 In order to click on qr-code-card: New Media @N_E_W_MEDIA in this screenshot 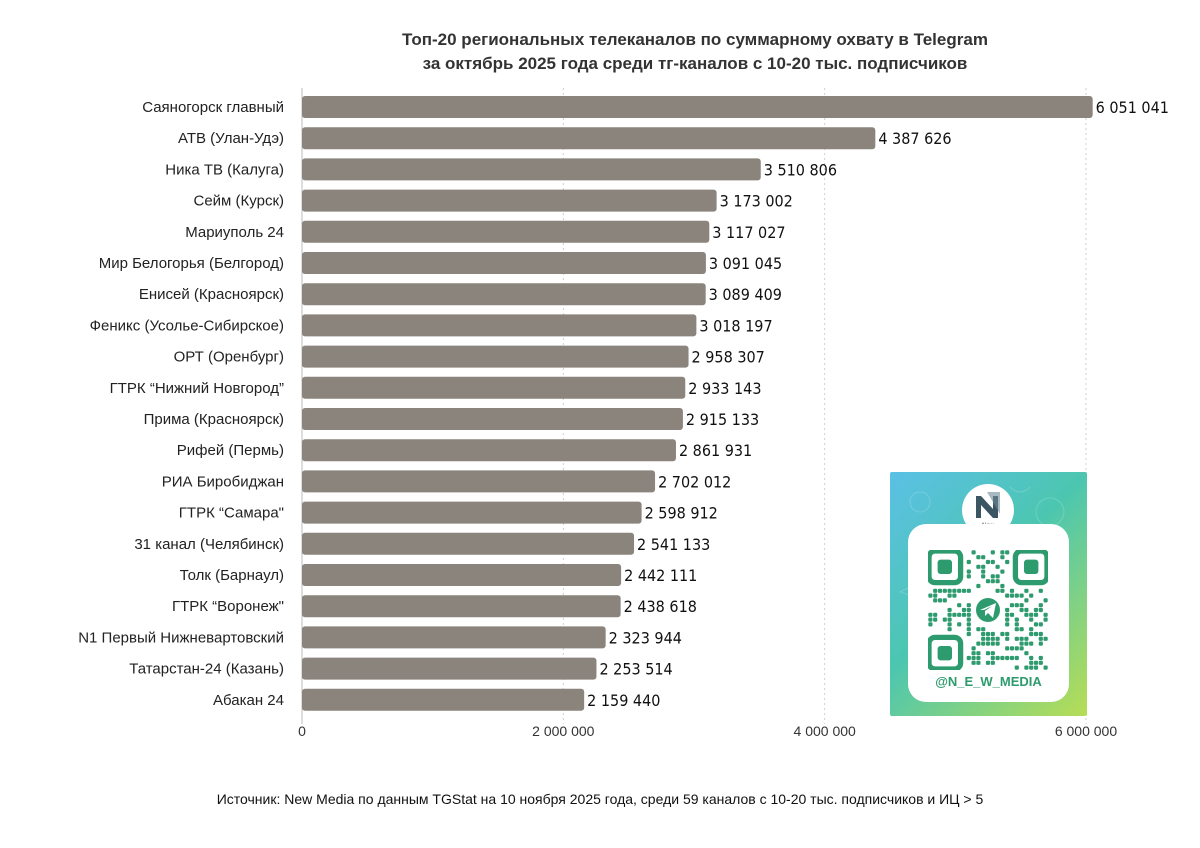, I will do `click(988, 594)`.